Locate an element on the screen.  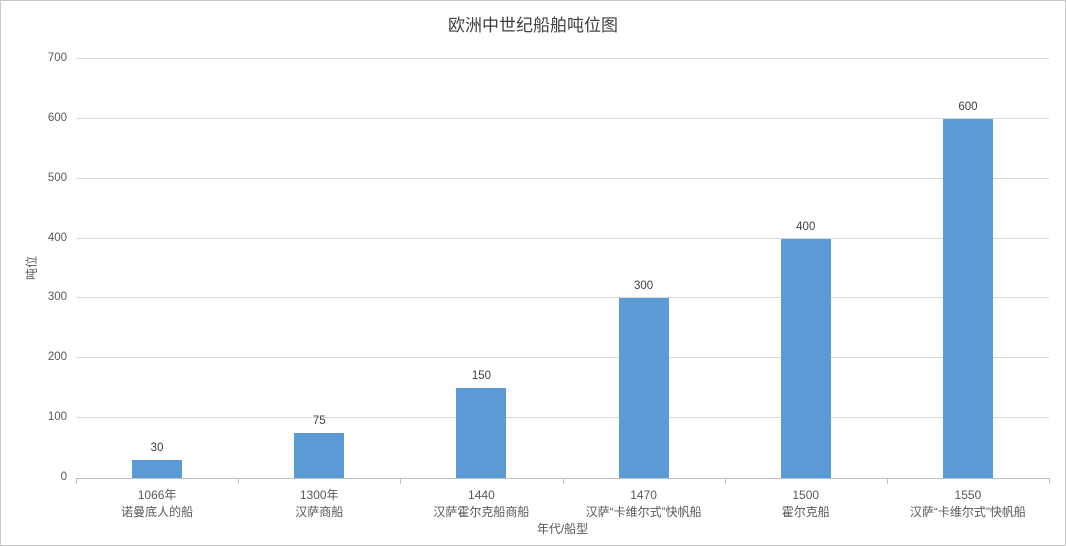
x-tick-label-line: 1440 is located at coordinates (481, 495).